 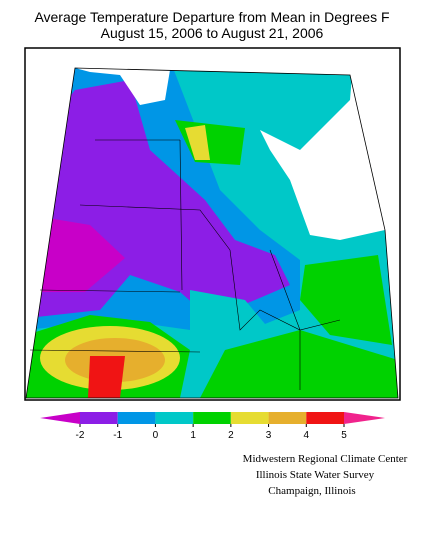 I want to click on credit-line: Midwestern Regional Climate Center, so click(x=325, y=459).